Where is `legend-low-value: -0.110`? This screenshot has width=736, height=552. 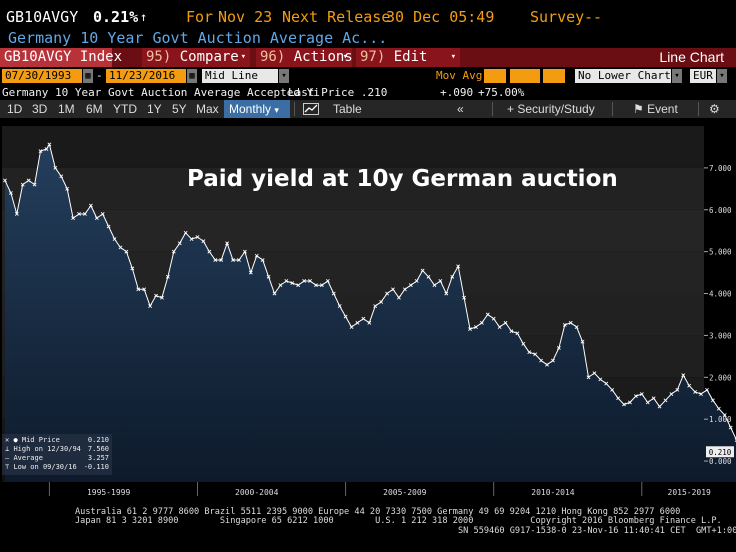
legend-low-value: -0.110 is located at coordinates (96, 467).